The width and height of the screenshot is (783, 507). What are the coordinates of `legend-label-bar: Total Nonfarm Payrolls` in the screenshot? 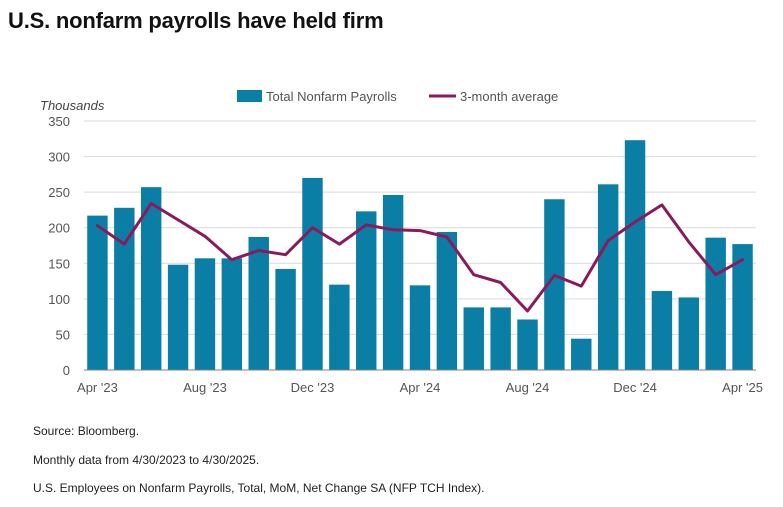 It's located at (331, 96).